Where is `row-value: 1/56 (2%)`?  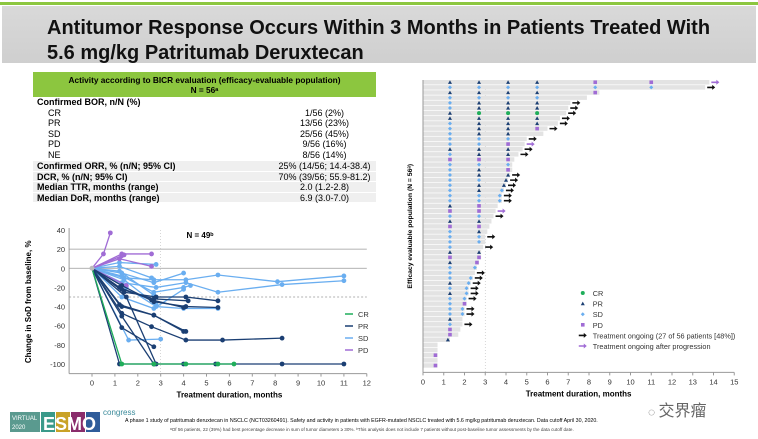 row-value: 1/56 (2%) is located at coordinates (324, 112).